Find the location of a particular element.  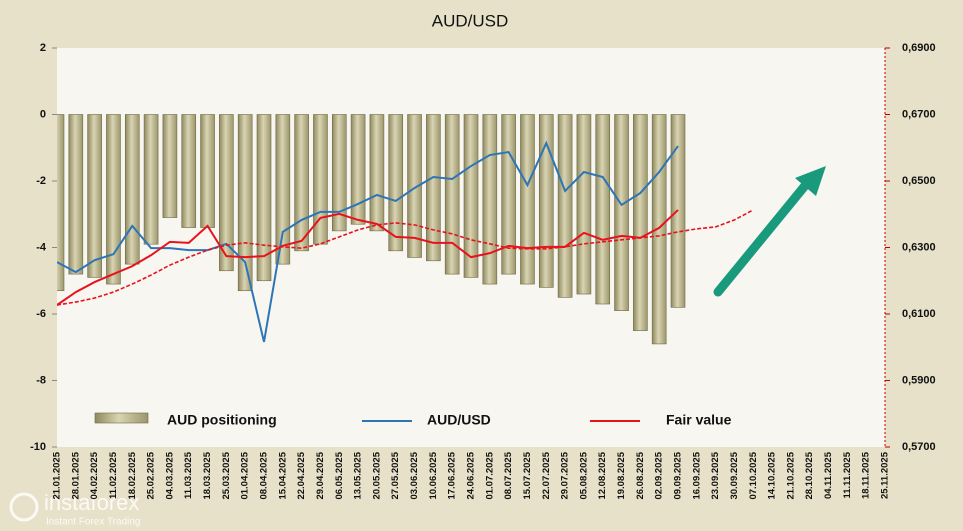

x-tick-label: 30.09.2025 is located at coordinates (734, 475).